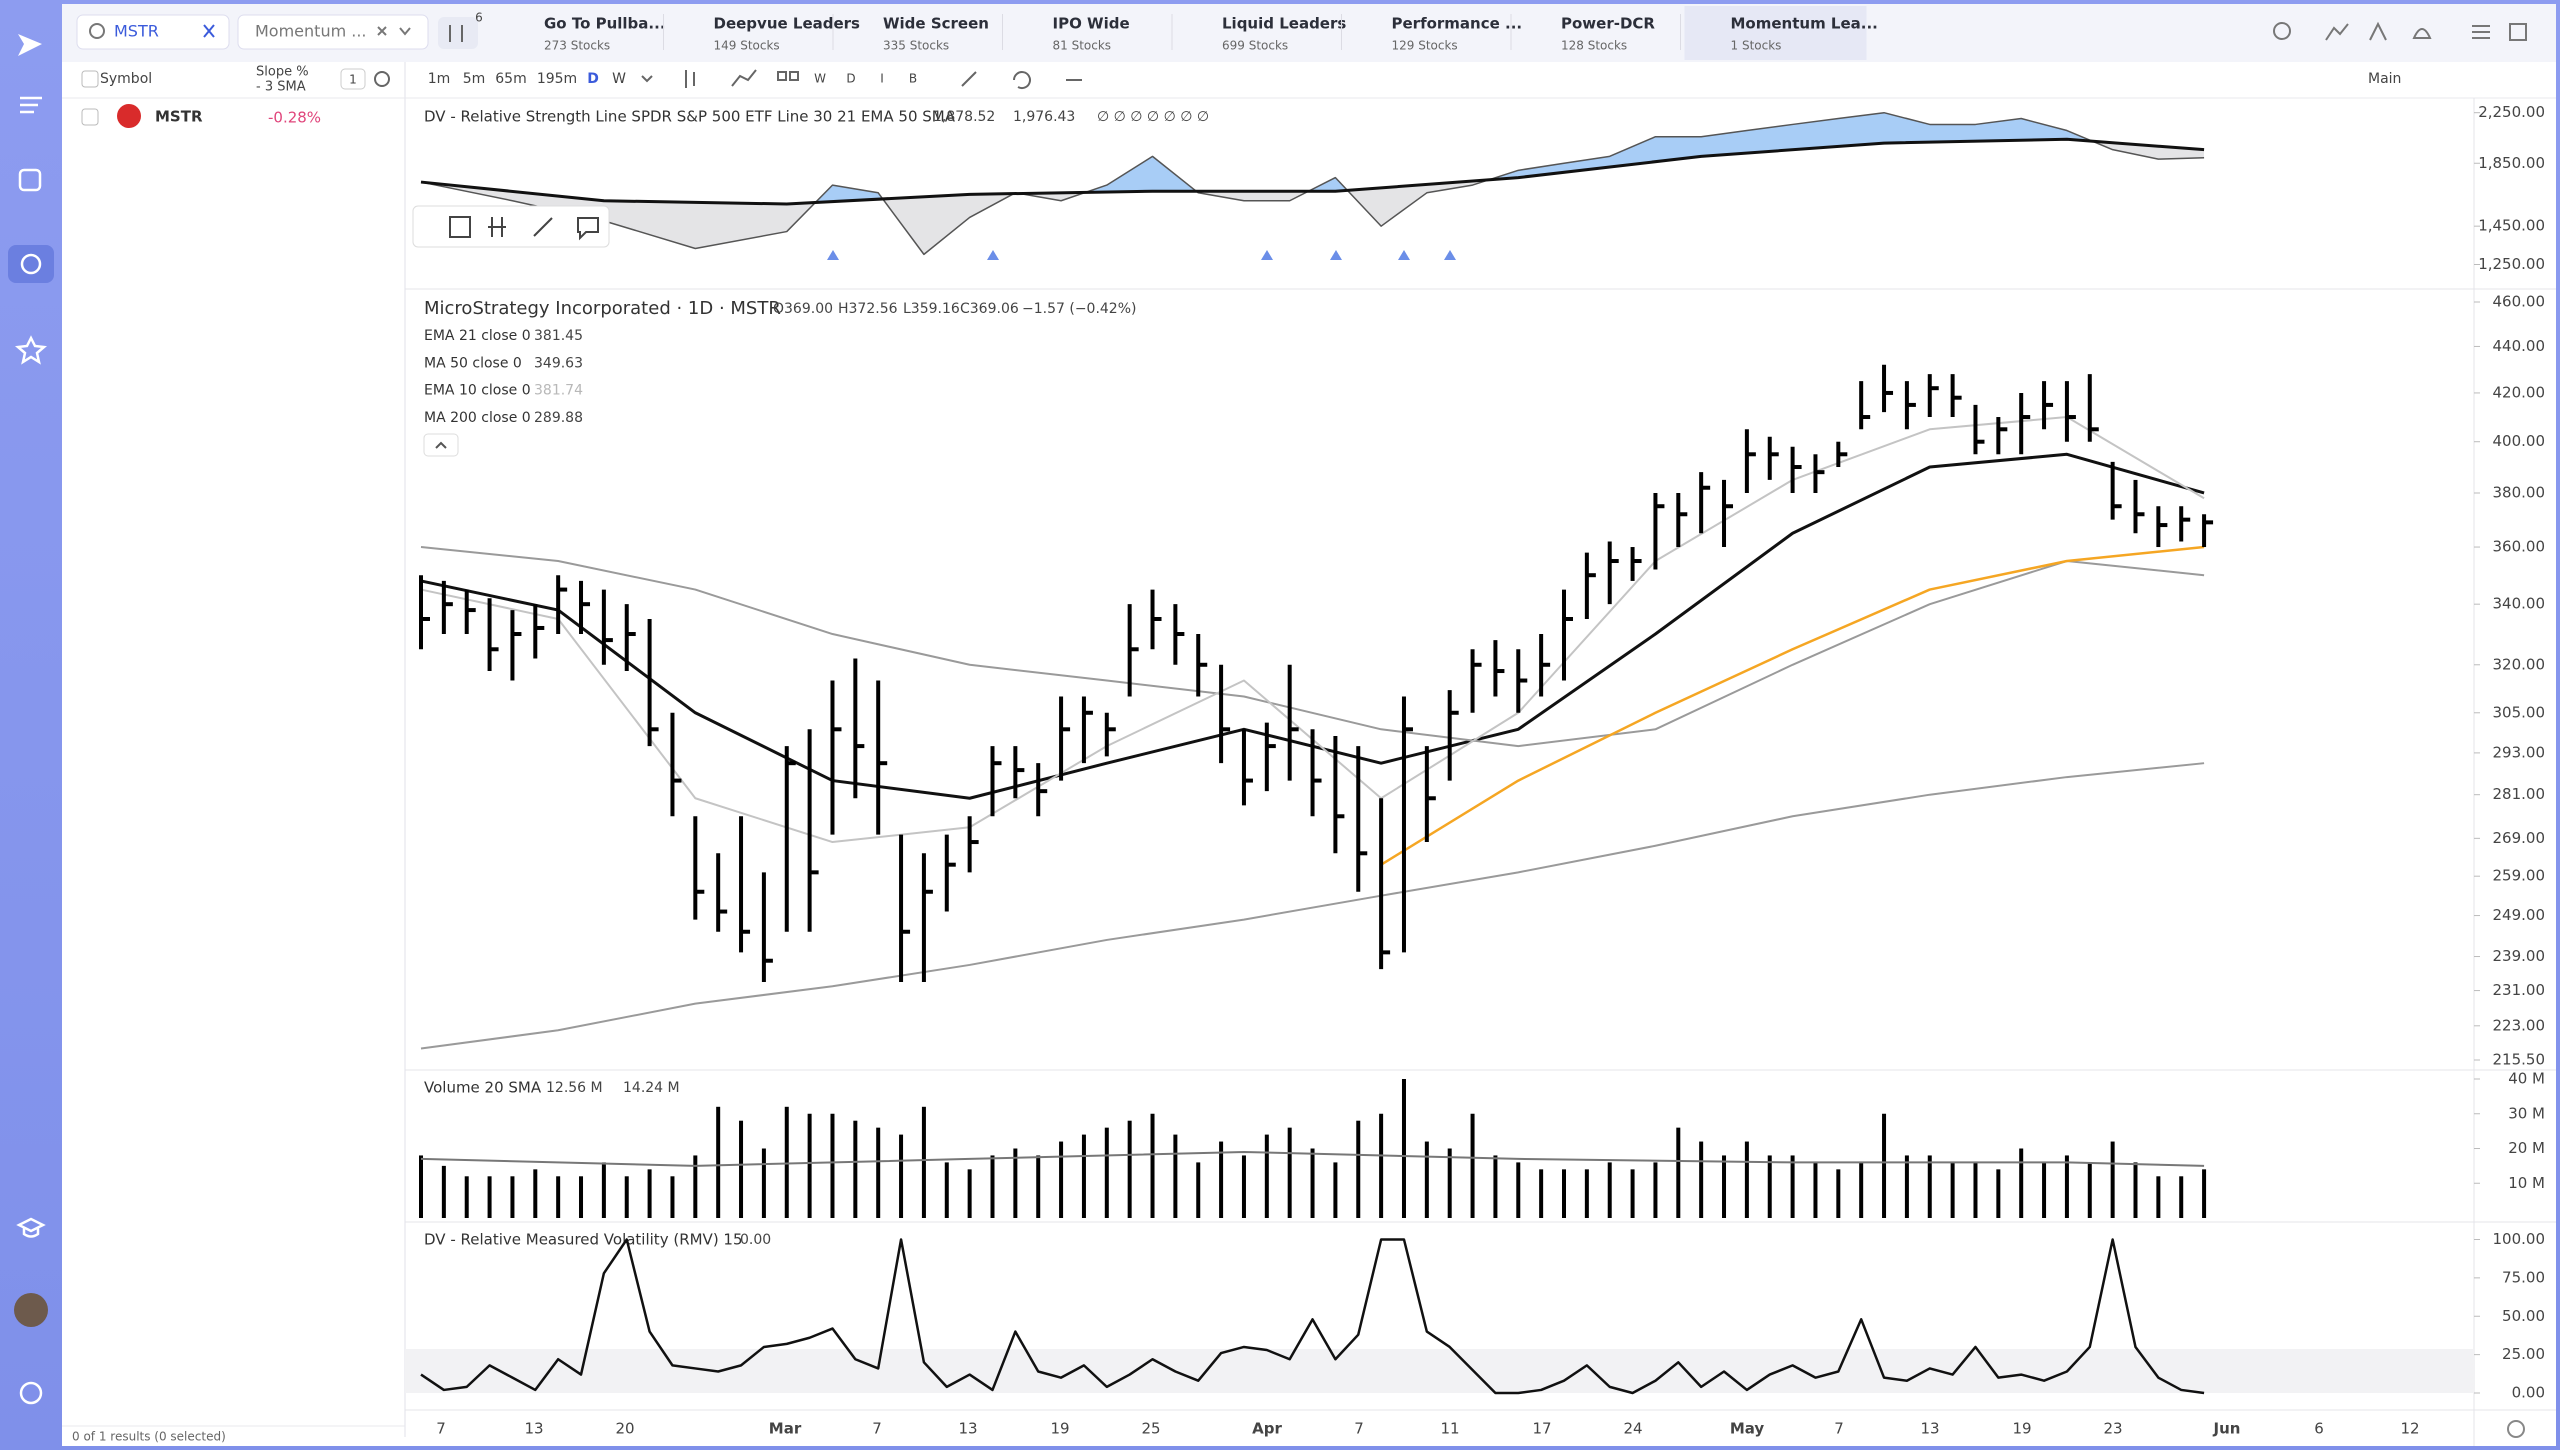  What do you see at coordinates (1079, 309) in the screenshot?
I see `ohlc: −1.57 (−0.42%)` at bounding box center [1079, 309].